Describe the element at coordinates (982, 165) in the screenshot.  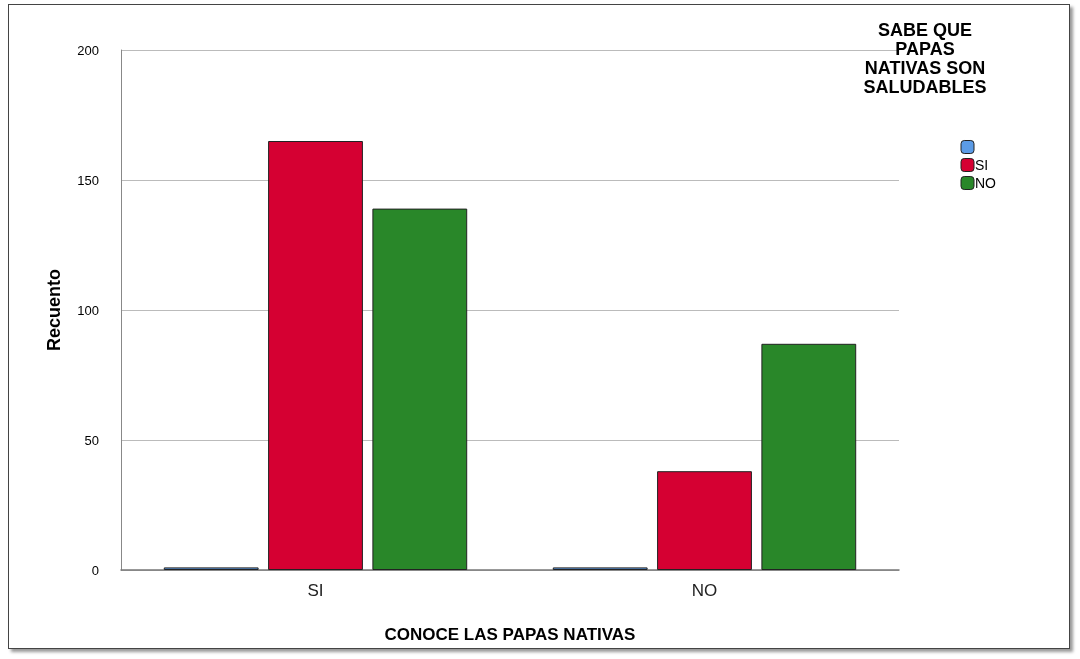
I see `legend-label: SI` at that location.